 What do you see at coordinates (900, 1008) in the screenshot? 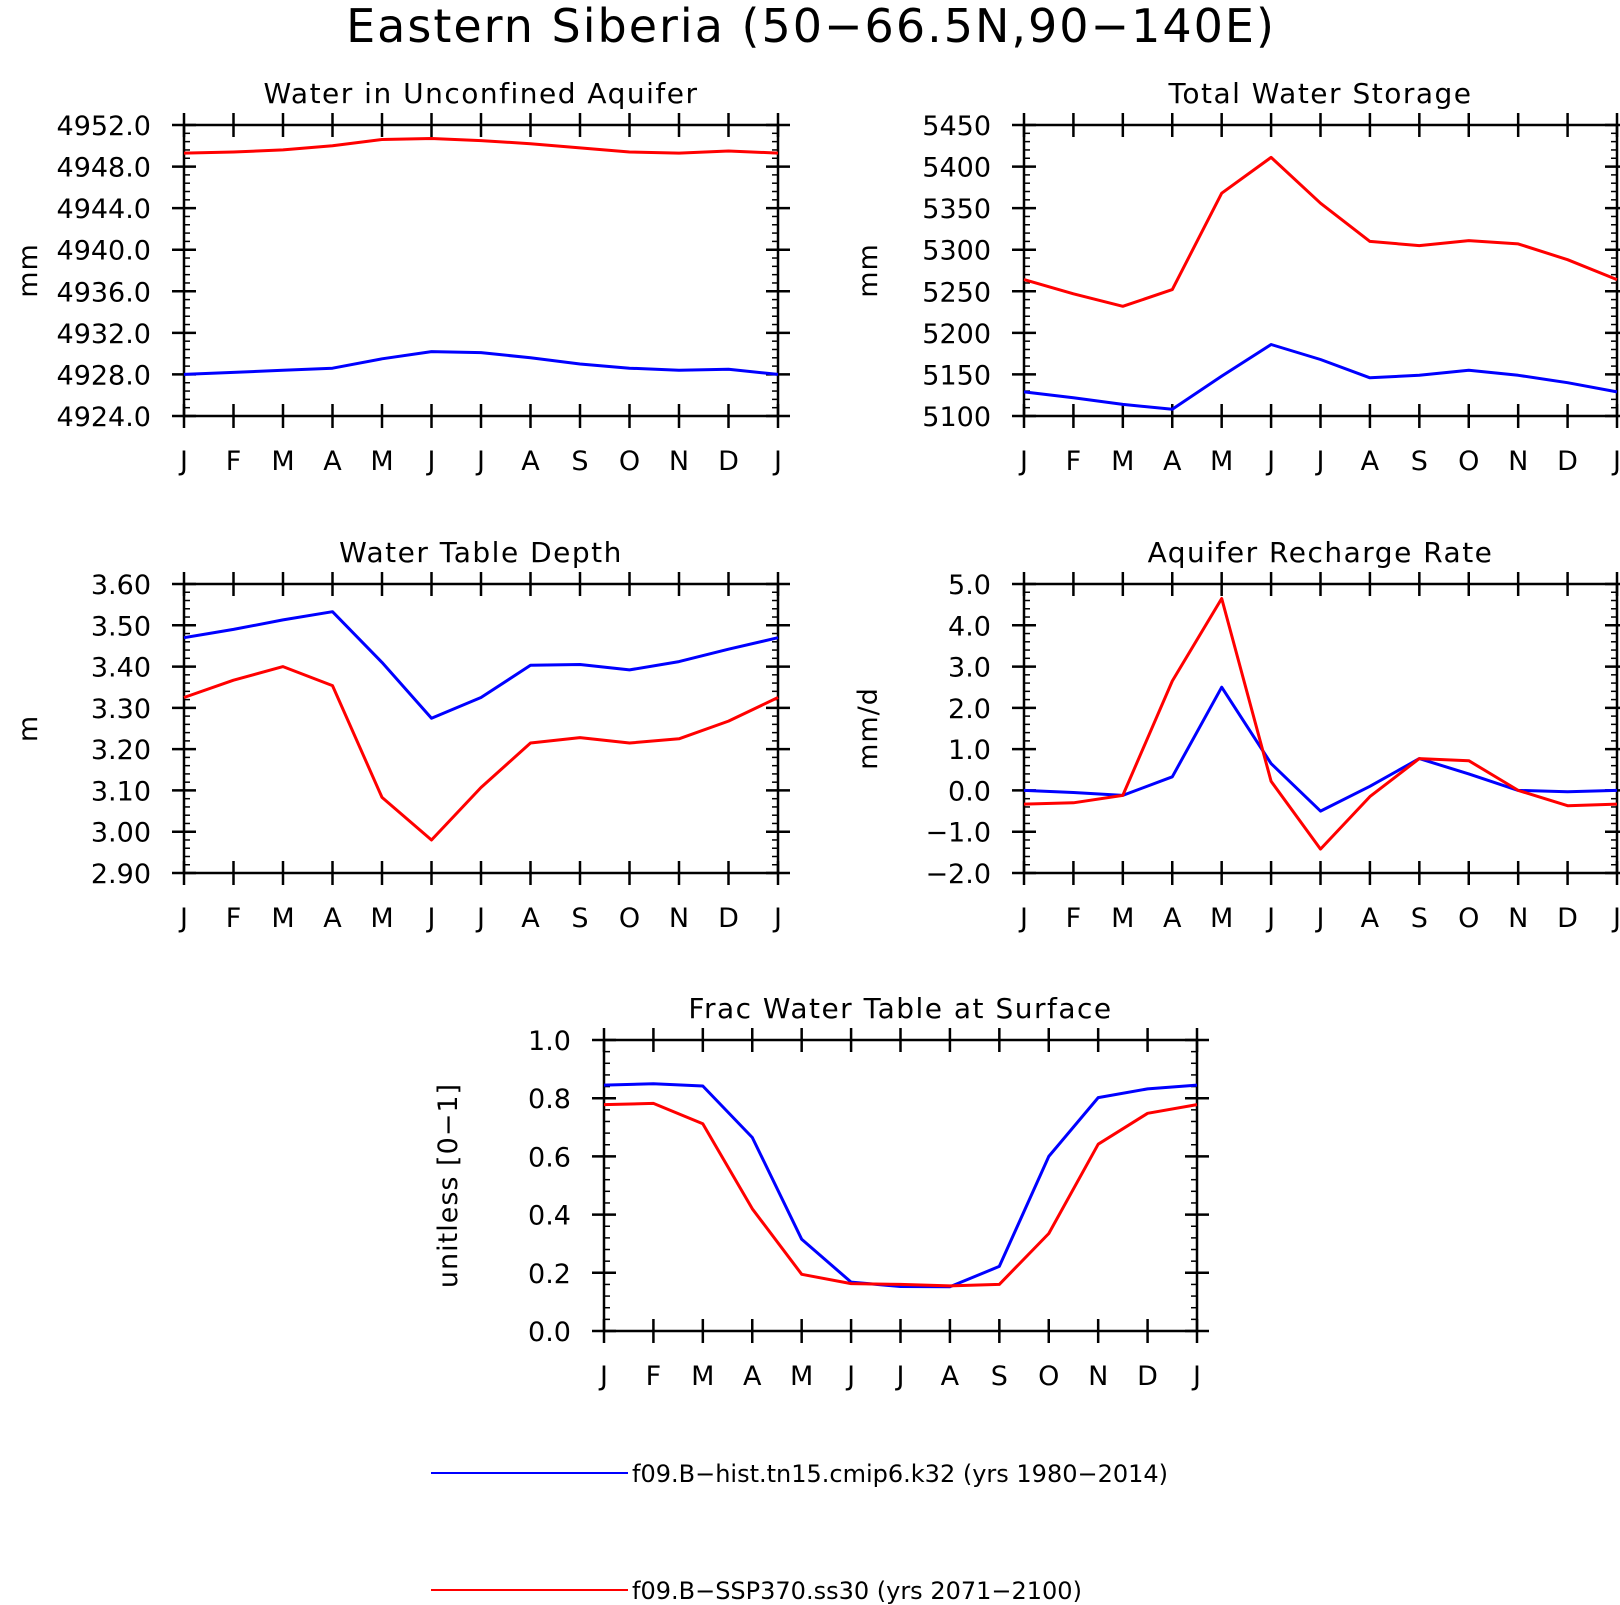
I see `panel-title: Frac Water Table at Surface` at bounding box center [900, 1008].